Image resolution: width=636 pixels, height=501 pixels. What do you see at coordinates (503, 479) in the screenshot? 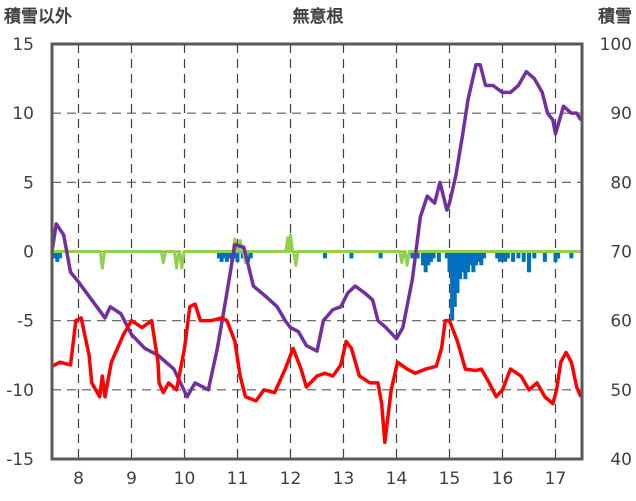
I see `x-tick-label: 16` at bounding box center [503, 479].